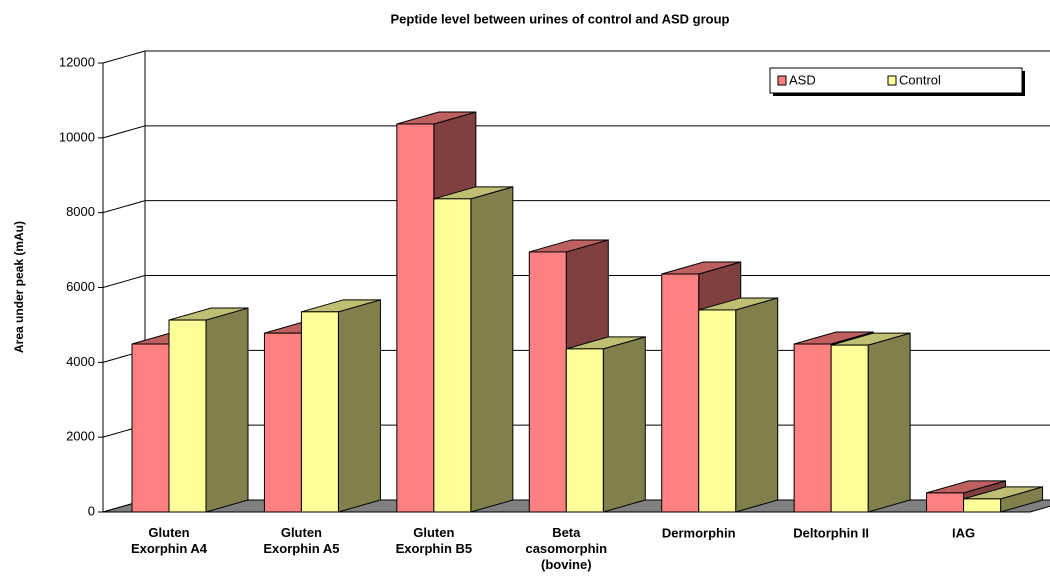 The height and width of the screenshot is (577, 1050). What do you see at coordinates (19, 287) in the screenshot?
I see `y-axis-label: Area under peak (mAu)` at bounding box center [19, 287].